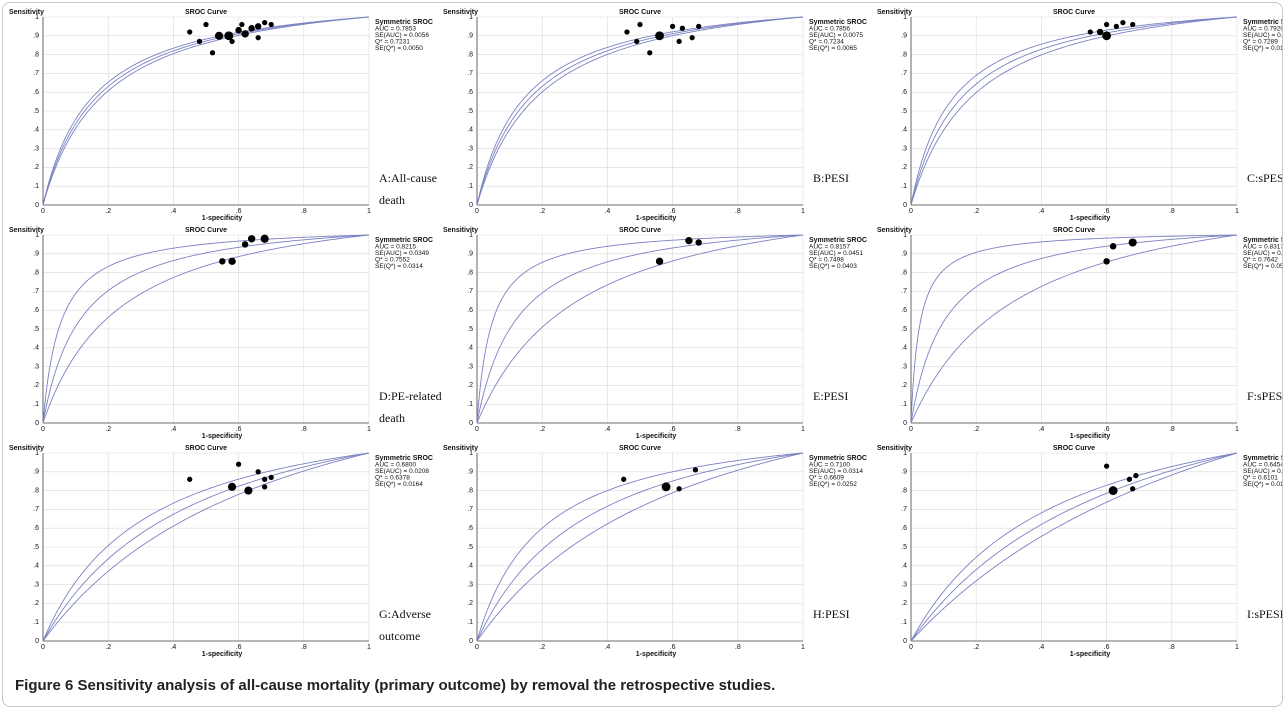 The height and width of the screenshot is (711, 1287). Describe the element at coordinates (470, 622) in the screenshot. I see `y-tick-label: .1` at that location.